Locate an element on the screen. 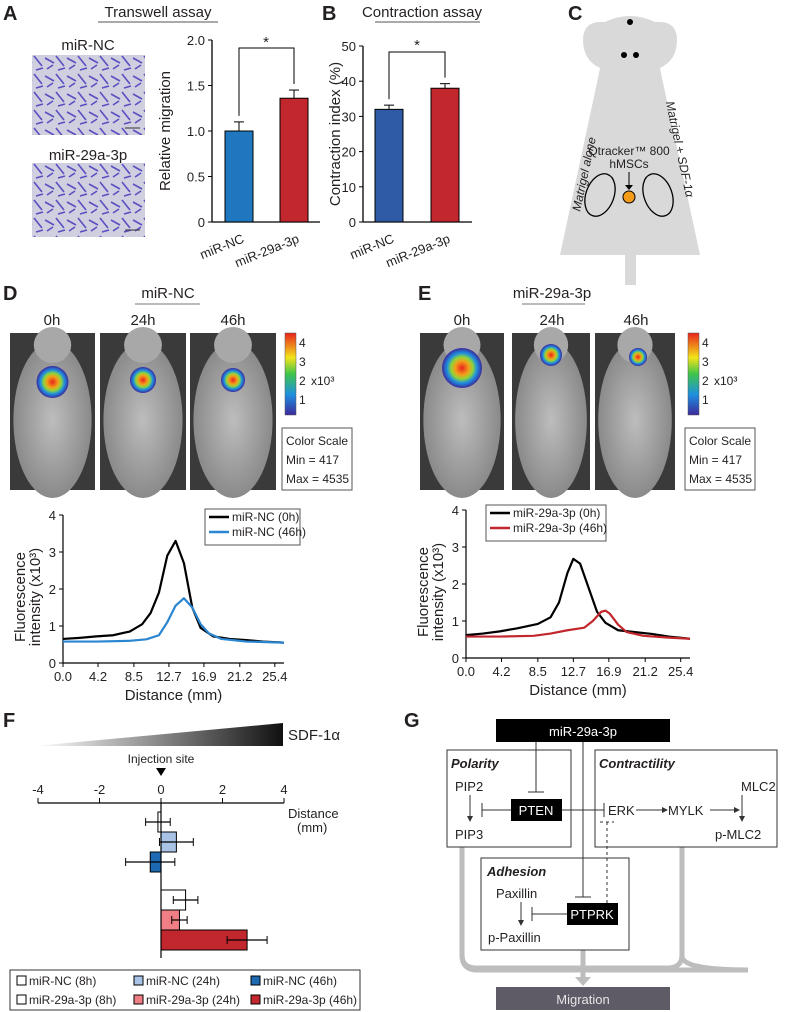  pip2-label: PIP2 is located at coordinates (469, 786).